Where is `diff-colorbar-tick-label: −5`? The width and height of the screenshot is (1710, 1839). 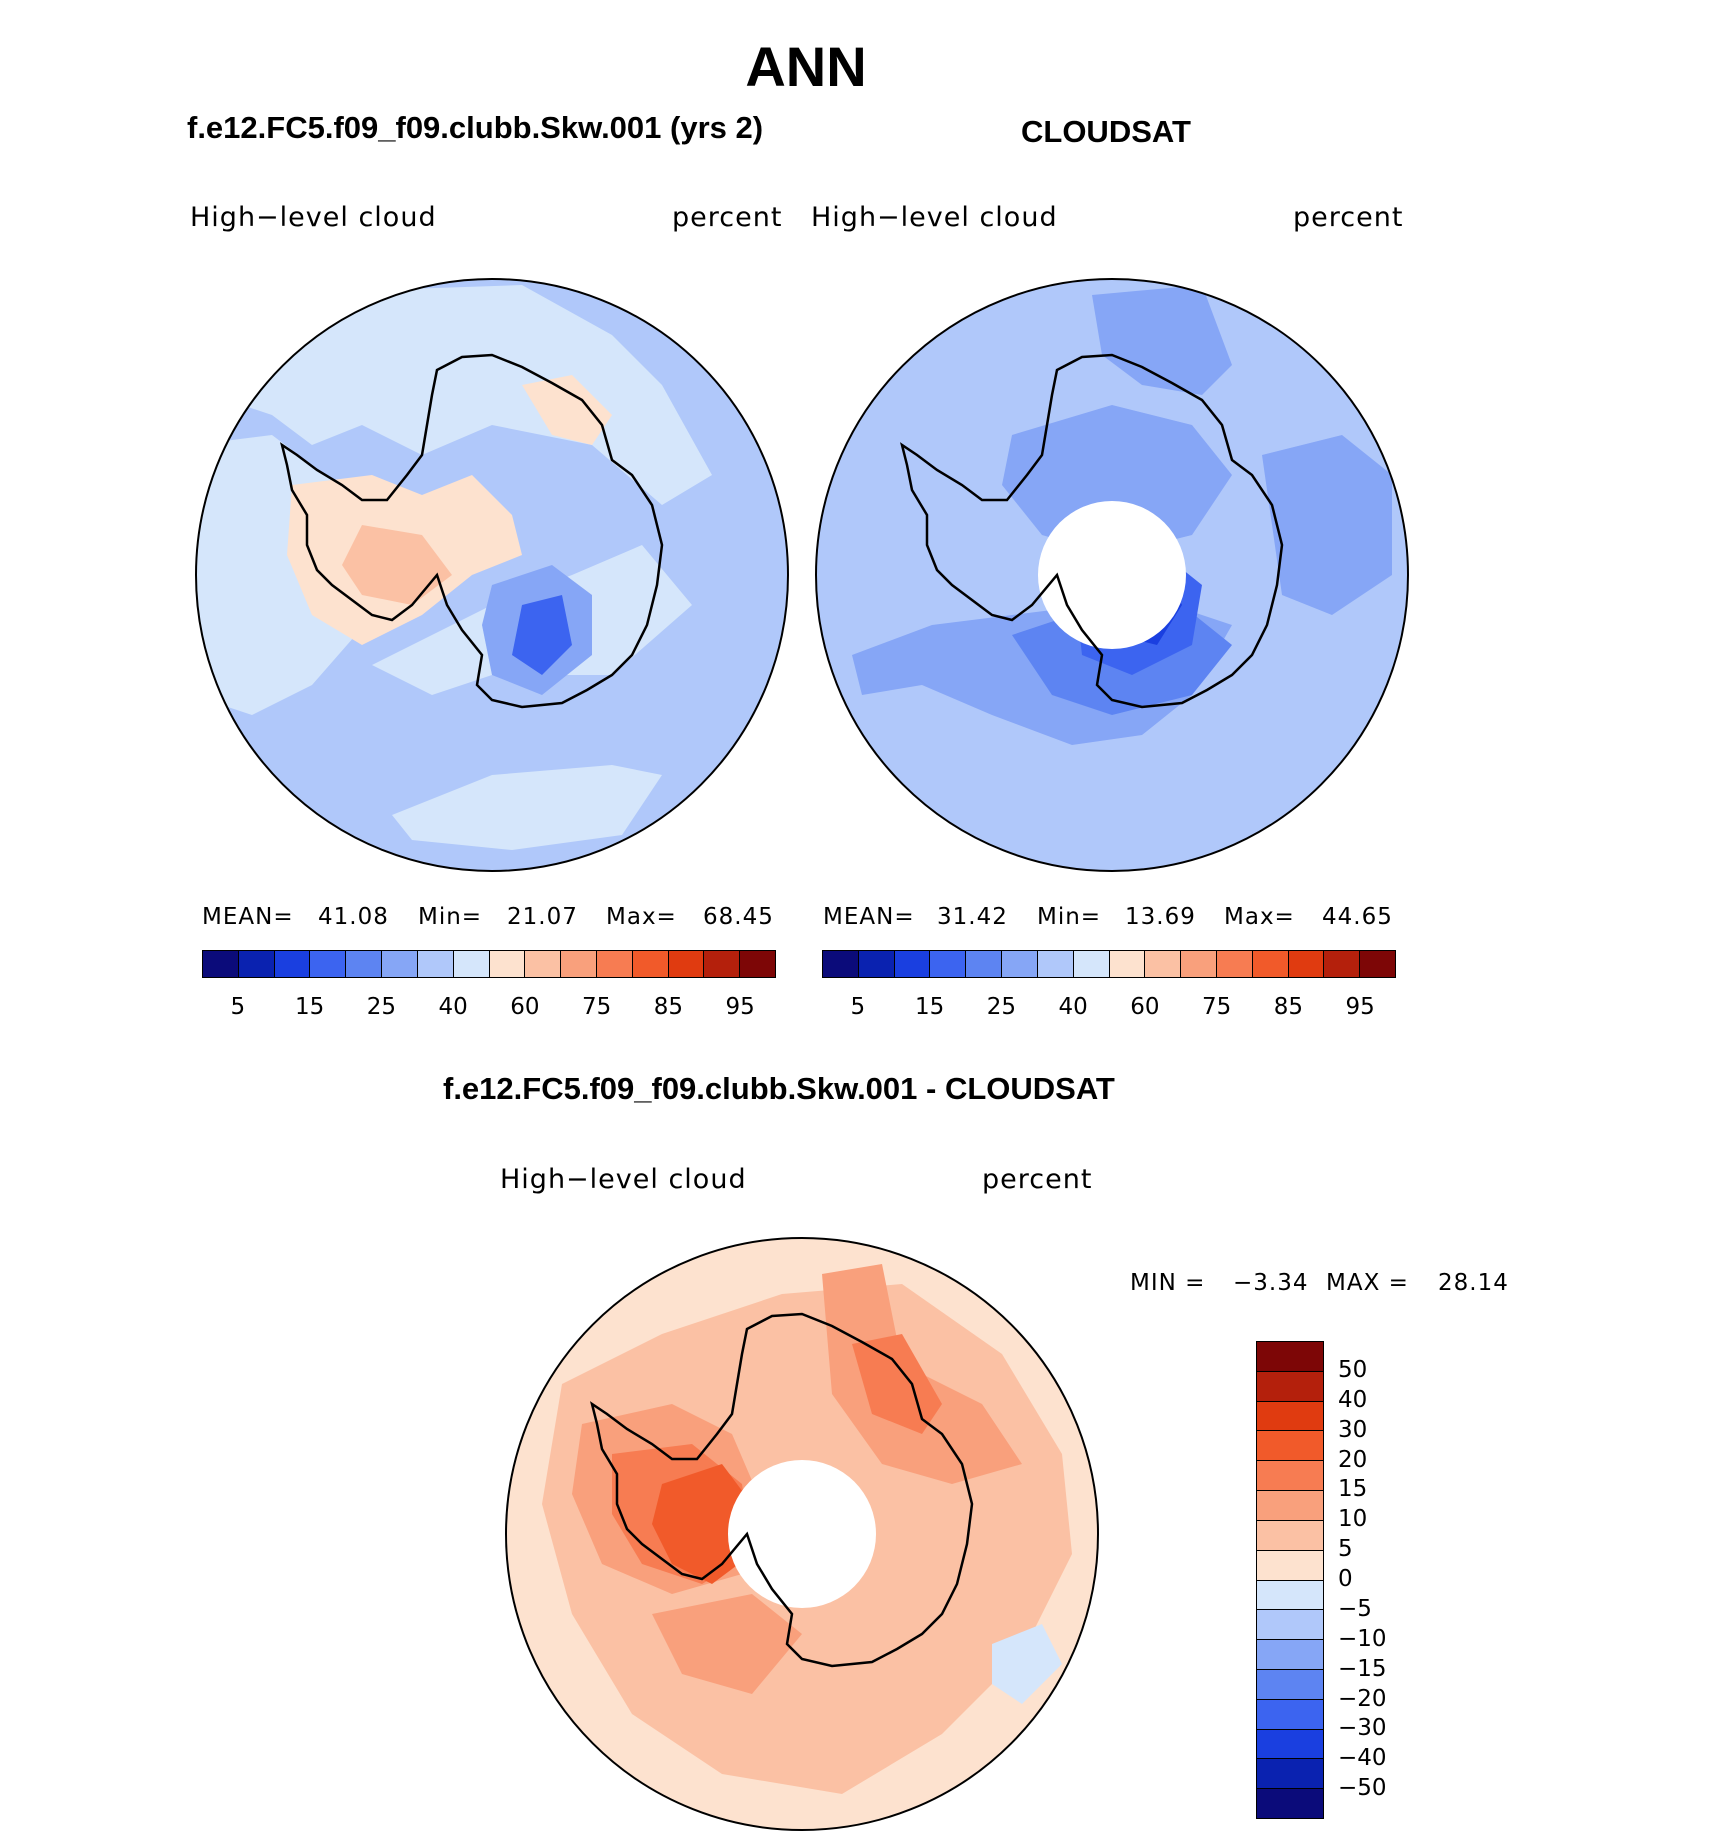
diff-colorbar-tick-label: −5 is located at coordinates (1355, 1608).